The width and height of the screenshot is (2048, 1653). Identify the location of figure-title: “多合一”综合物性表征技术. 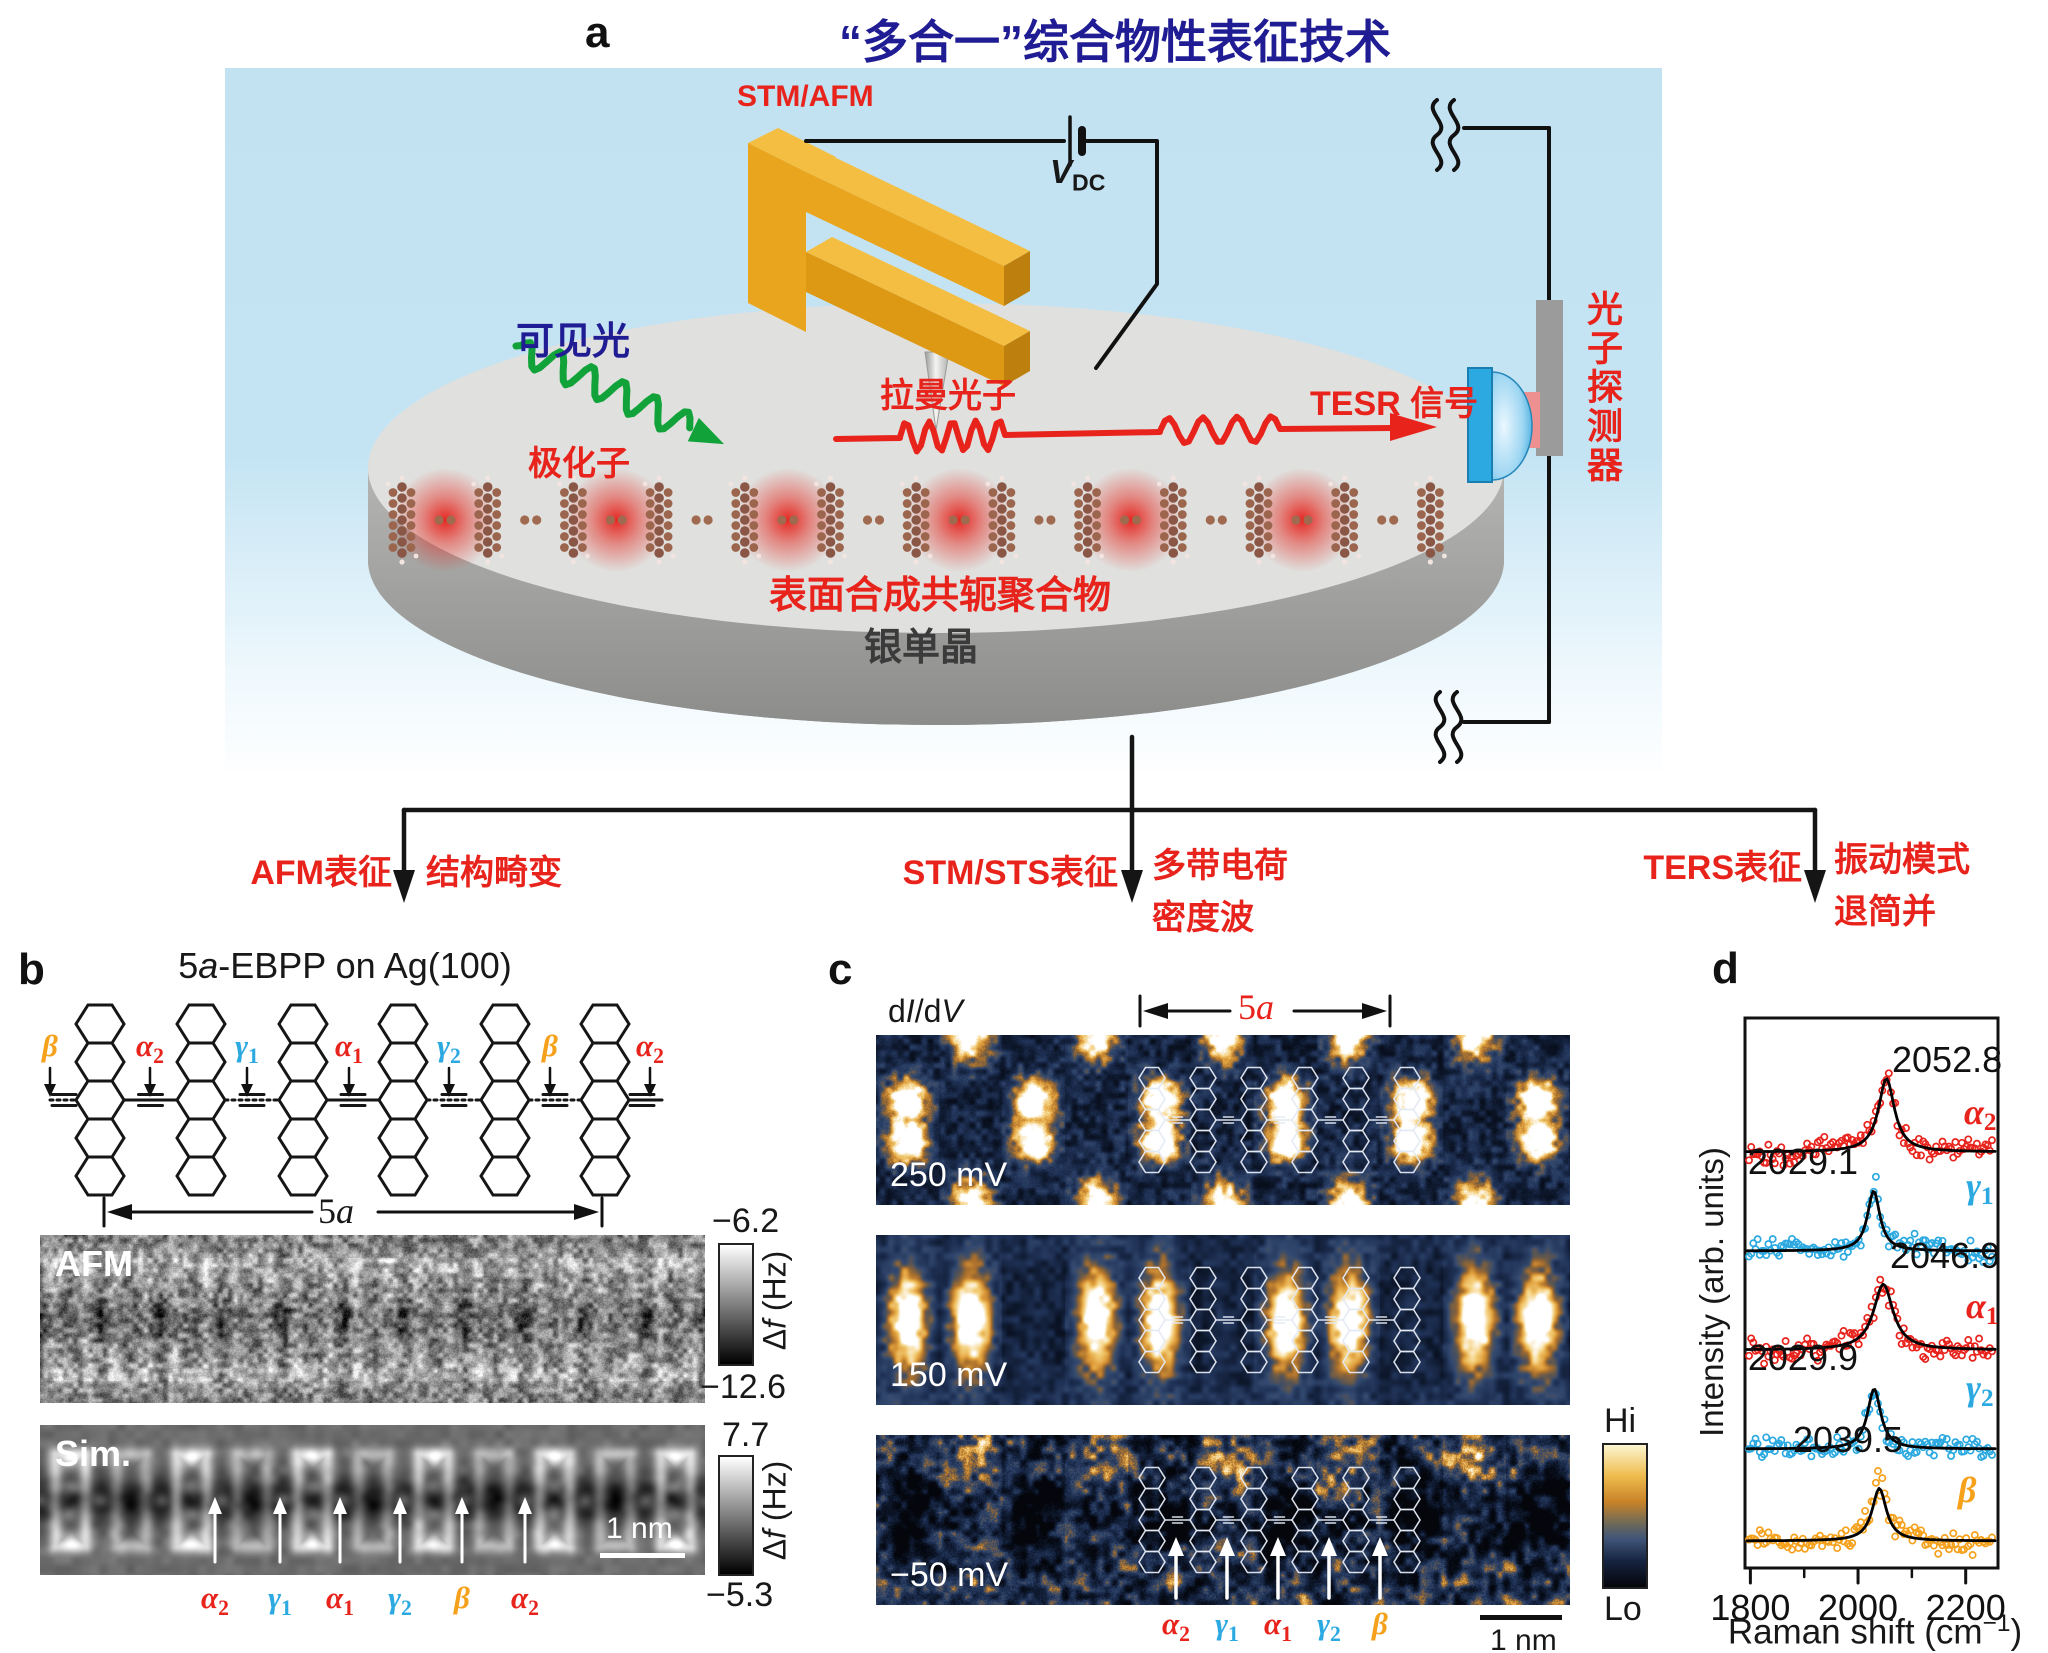
(1115, 42).